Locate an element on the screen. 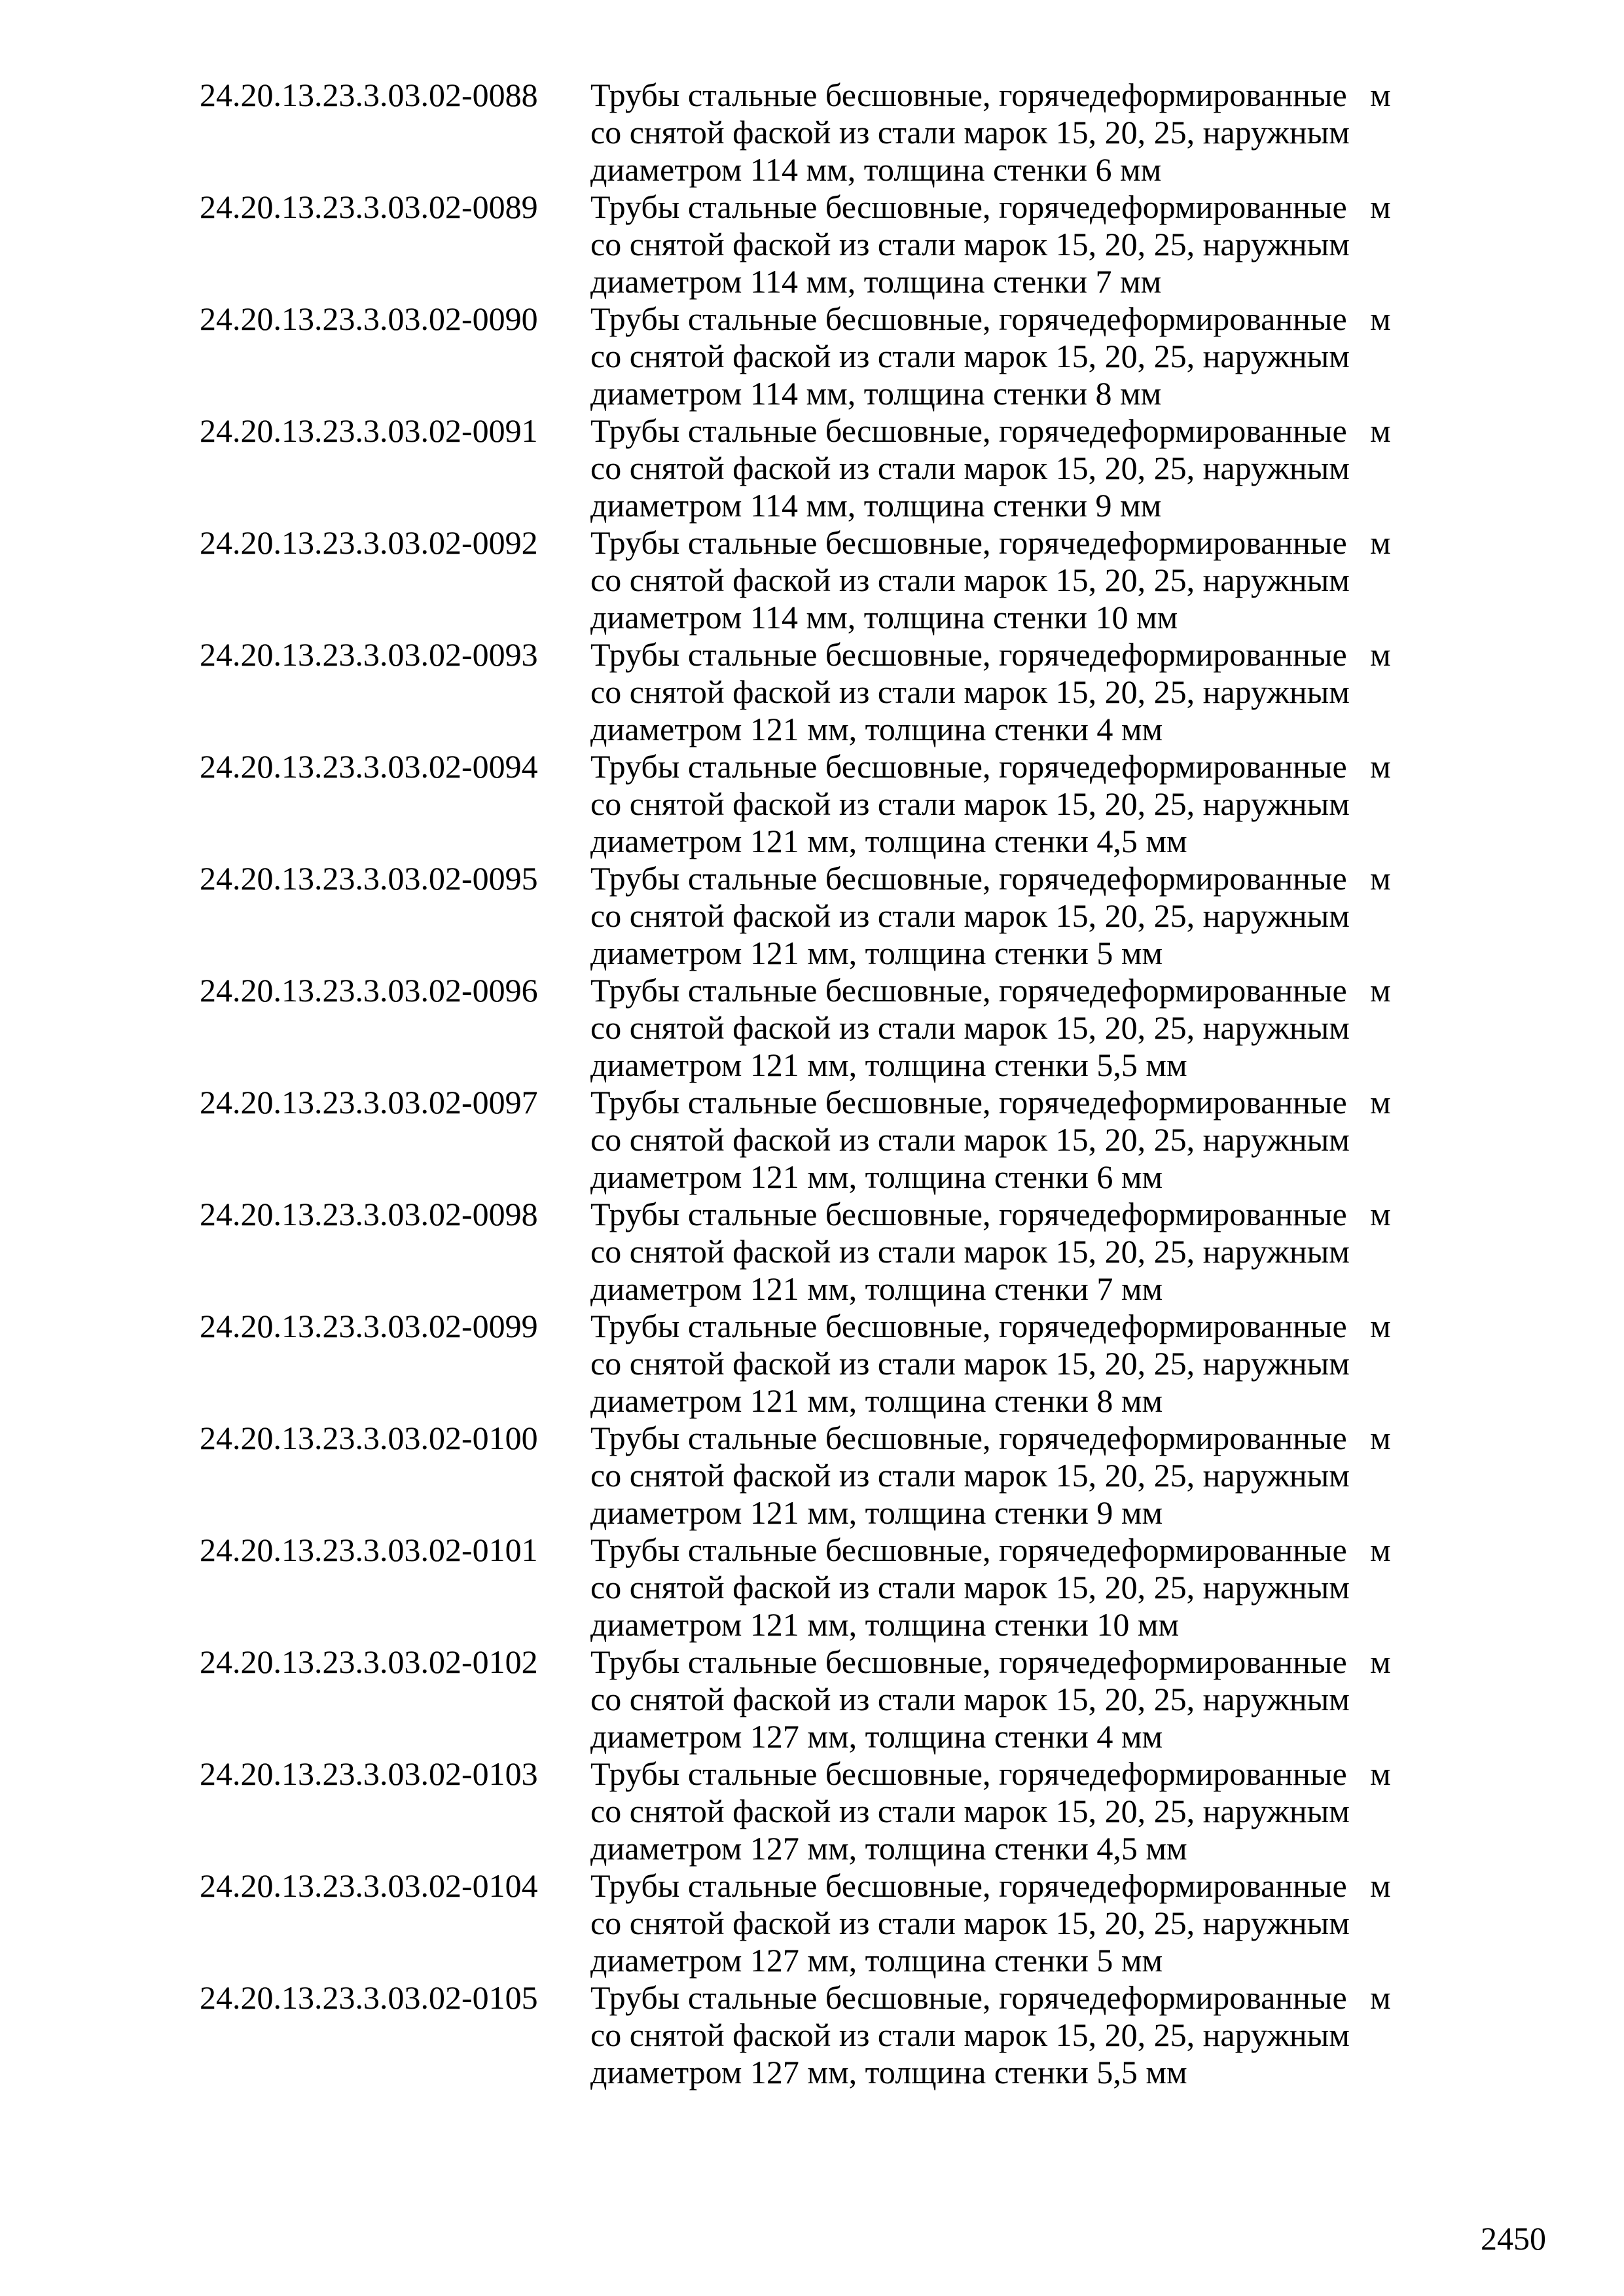  description-line: диаметром 114 мм, толщина стенки 9 мм is located at coordinates (876, 505).